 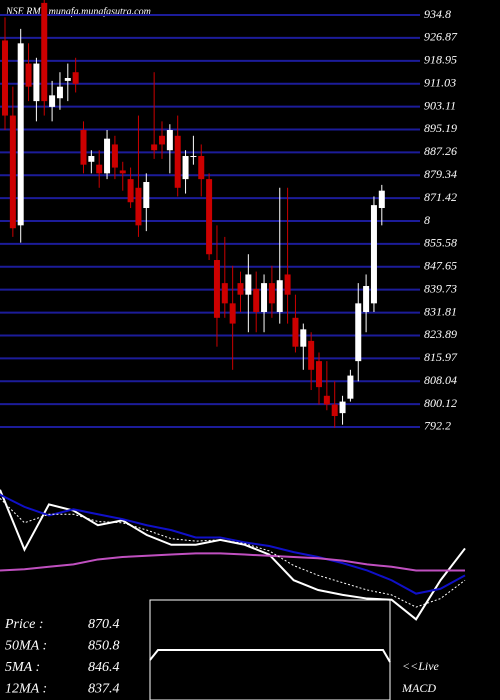 What do you see at coordinates (440, 266) in the screenshot?
I see `y-tick-label: 847.65` at bounding box center [440, 266].